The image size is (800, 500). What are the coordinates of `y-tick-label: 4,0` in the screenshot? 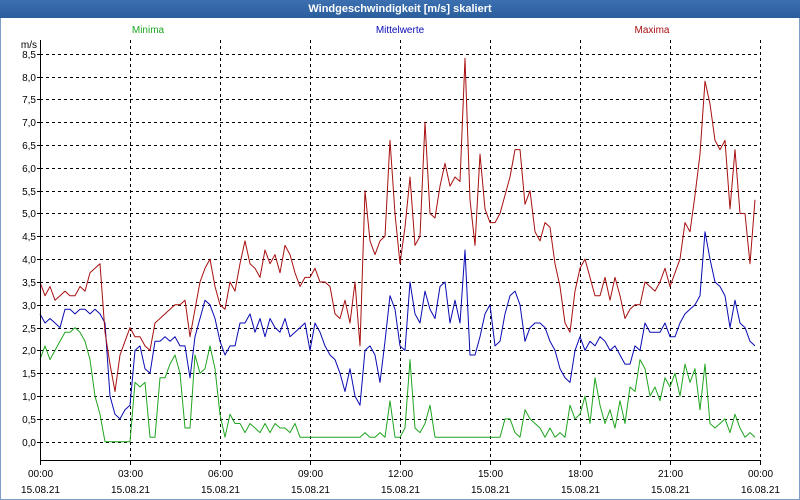 It's located at (29, 260).